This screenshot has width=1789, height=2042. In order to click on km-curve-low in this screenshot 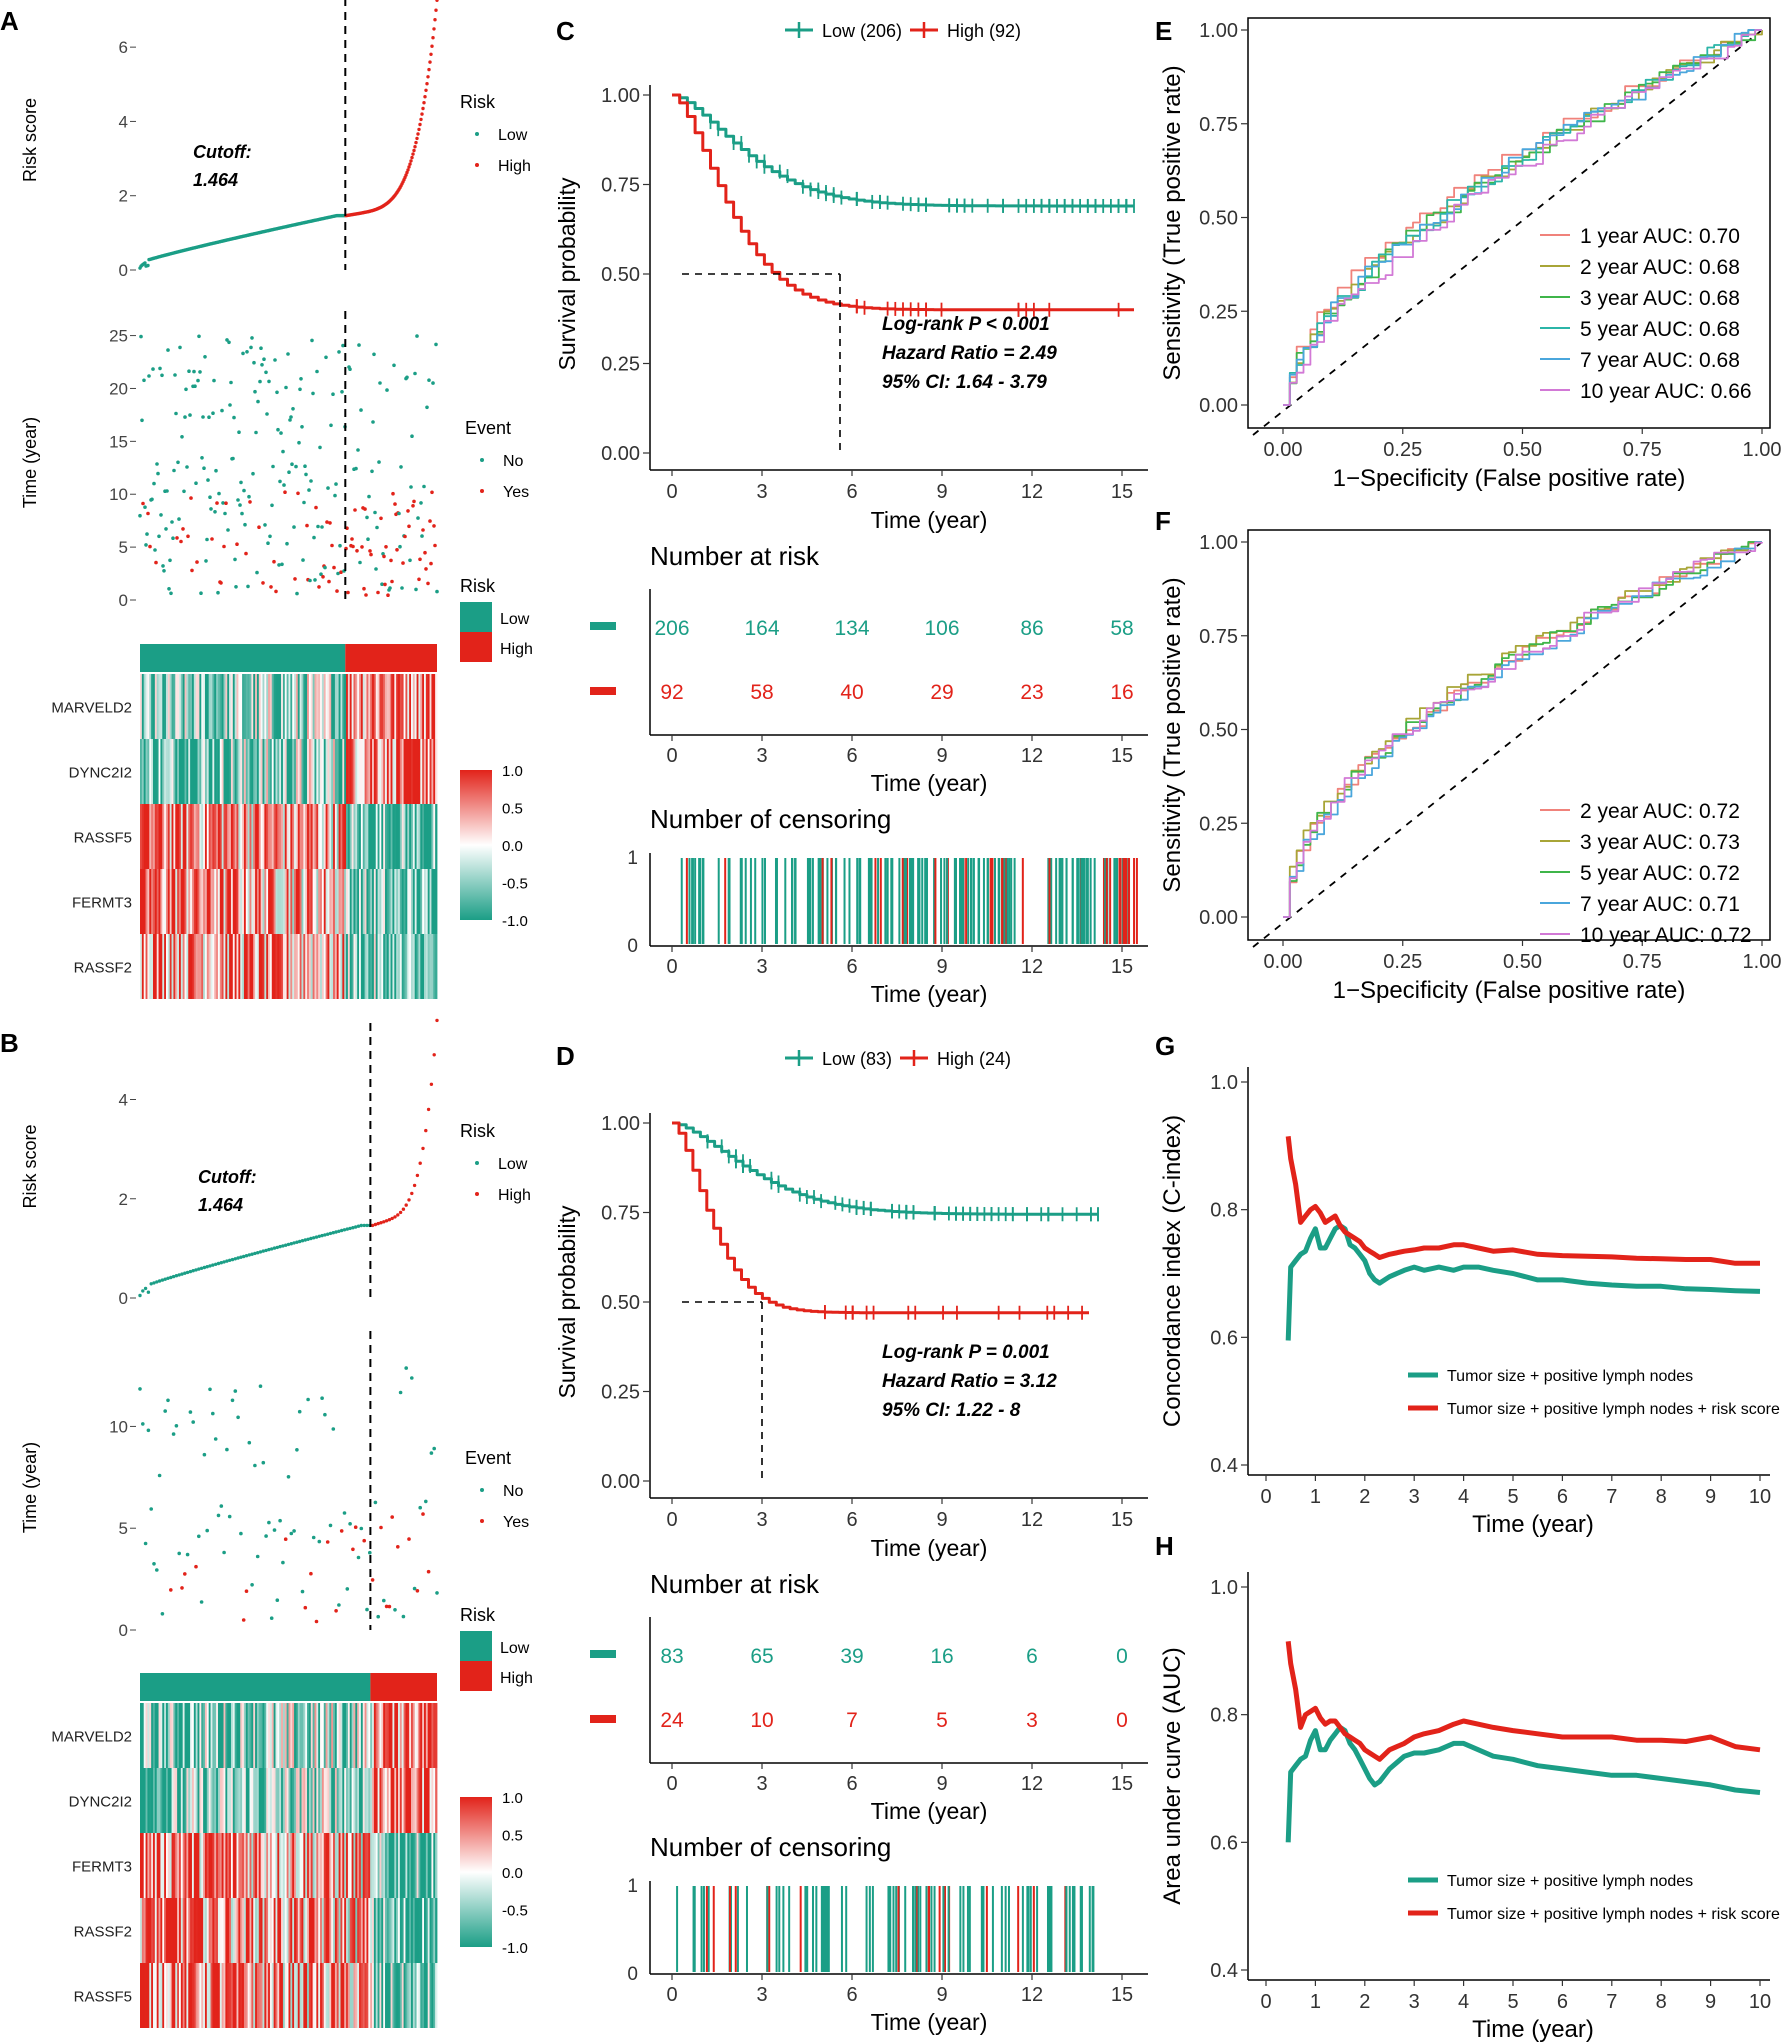, I will do `click(903, 150)`.